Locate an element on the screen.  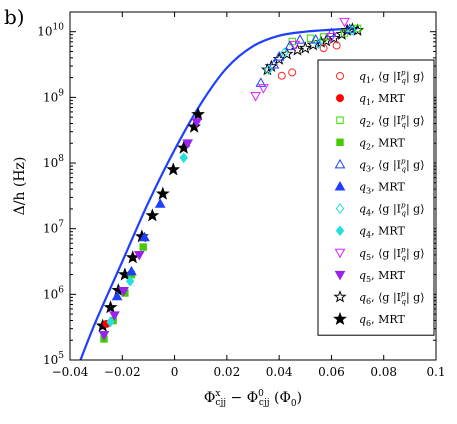
legend-entry-label: q5, MRT is located at coordinates (382, 276).